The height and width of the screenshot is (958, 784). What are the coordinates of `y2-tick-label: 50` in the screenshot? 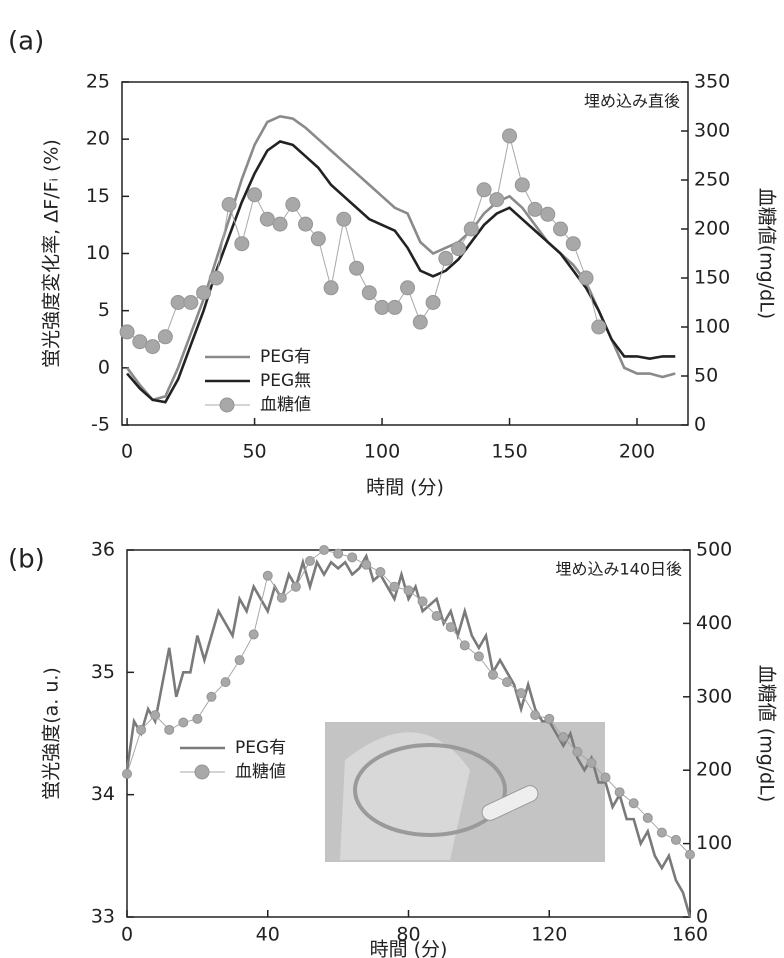 It's located at (706, 376).